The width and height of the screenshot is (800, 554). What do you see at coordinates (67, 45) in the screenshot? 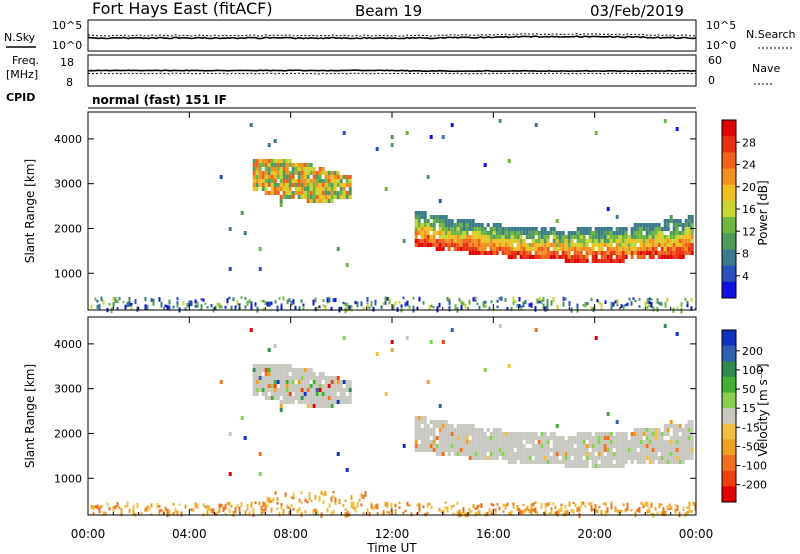
I see `noise-tick-low-left: 10^0` at bounding box center [67, 45].